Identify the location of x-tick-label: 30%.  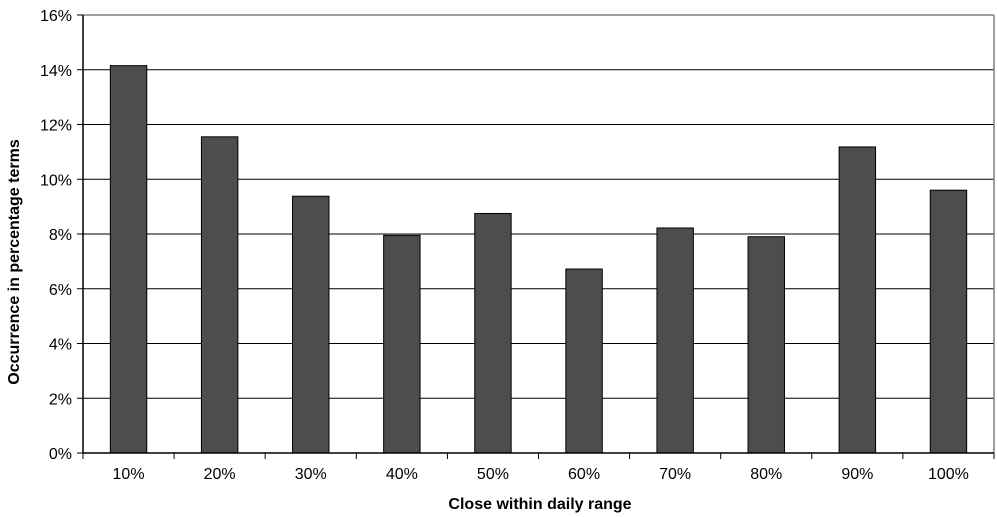
(311, 474).